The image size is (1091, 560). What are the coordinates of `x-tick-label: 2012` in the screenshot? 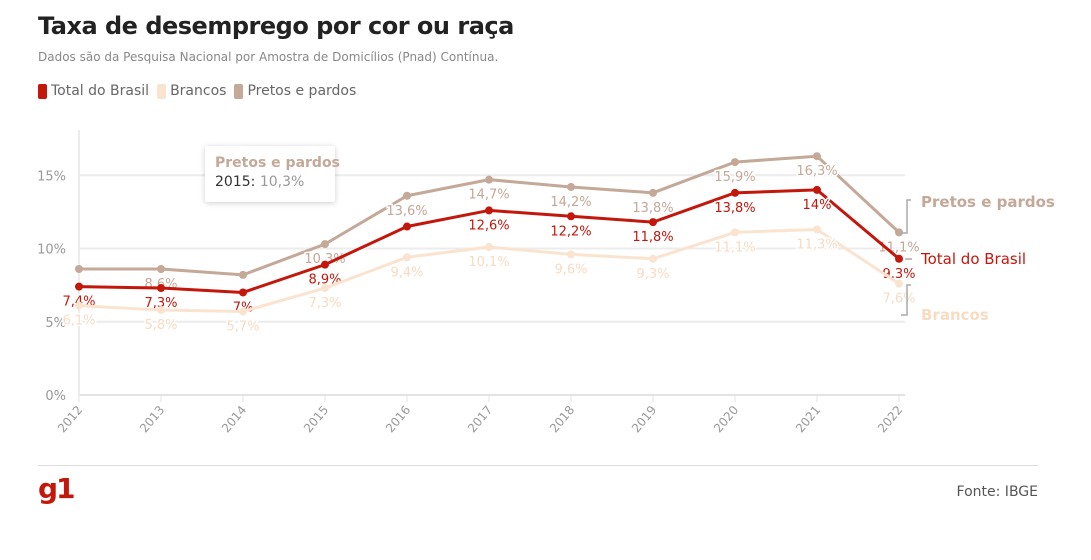 It's located at (70, 419).